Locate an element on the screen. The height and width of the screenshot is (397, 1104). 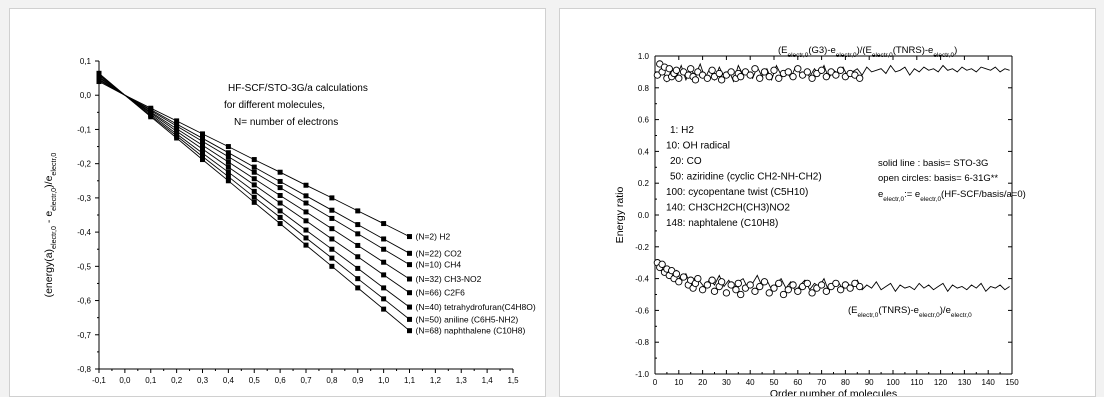
x-tick-label: 0,0 is located at coordinates (125, 380).